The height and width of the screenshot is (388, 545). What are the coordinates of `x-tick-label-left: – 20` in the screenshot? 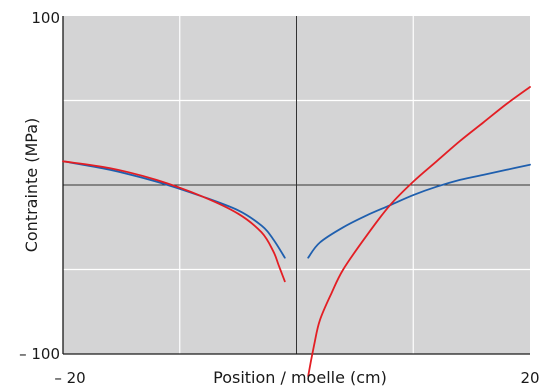 It's located at (69, 378).